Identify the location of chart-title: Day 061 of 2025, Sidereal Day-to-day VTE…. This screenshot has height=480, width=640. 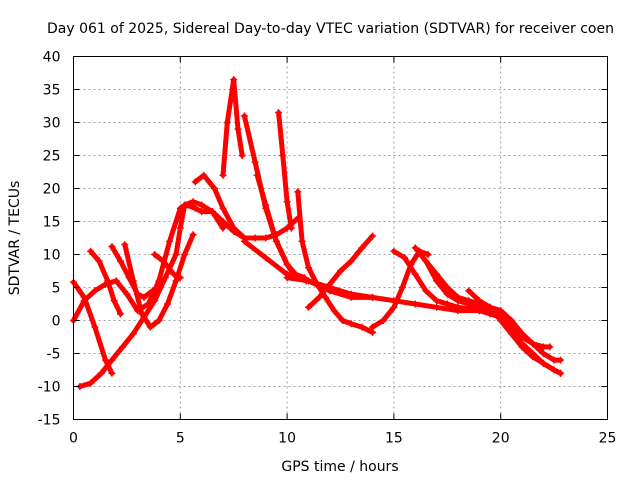
(330, 29).